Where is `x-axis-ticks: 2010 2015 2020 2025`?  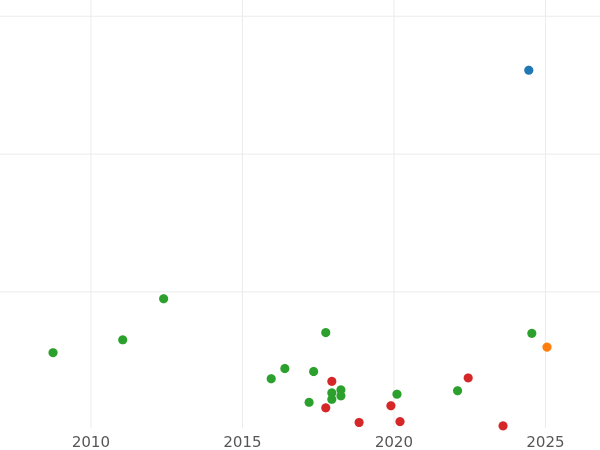 x-axis-ticks: 2010 2015 2020 2025 is located at coordinates (318, 441).